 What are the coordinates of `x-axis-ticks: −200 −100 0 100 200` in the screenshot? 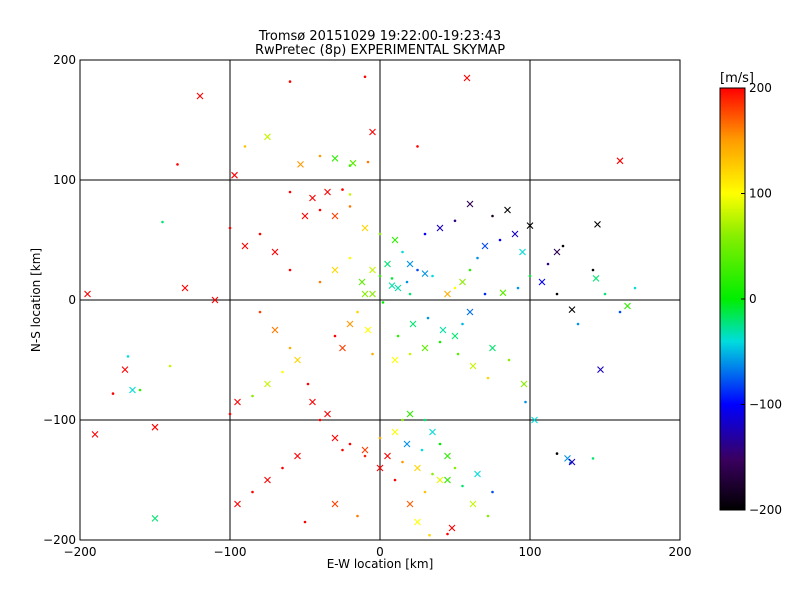 It's located at (378, 552).